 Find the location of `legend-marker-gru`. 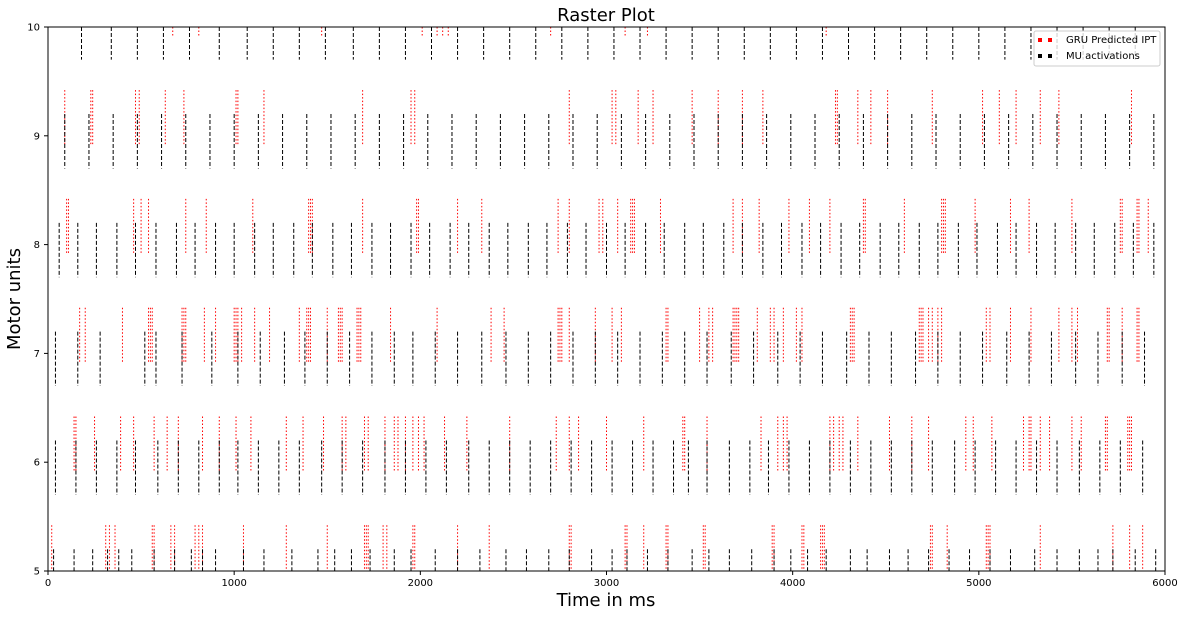

legend-marker-gru is located at coordinates (1045, 40).